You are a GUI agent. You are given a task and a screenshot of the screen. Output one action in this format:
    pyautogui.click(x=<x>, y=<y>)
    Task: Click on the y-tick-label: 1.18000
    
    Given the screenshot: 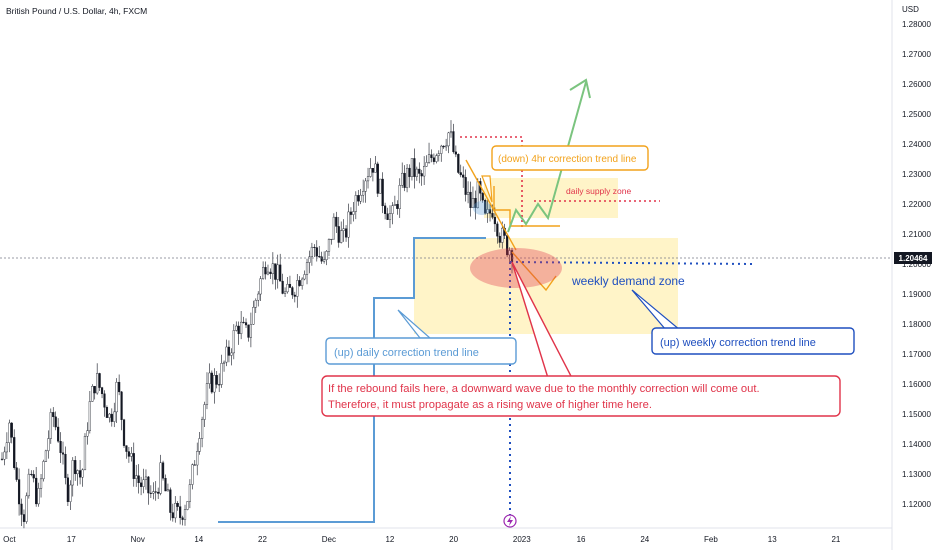 What is the action you would take?
    pyautogui.click(x=916, y=324)
    